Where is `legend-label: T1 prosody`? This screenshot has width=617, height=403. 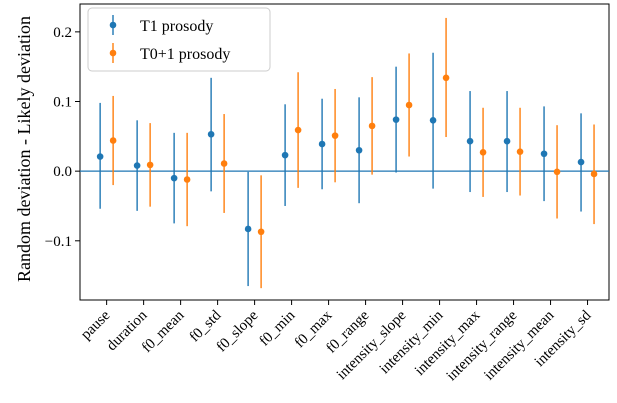
legend-label: T1 prosody is located at coordinates (176, 26).